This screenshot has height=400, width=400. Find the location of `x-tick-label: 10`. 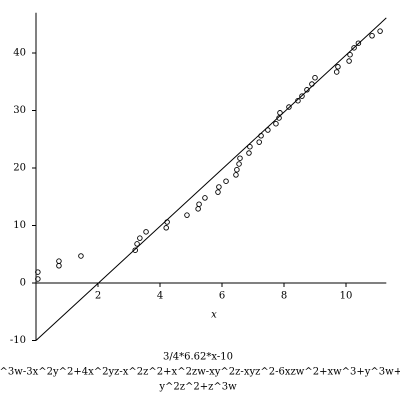

x-tick-label: 10 is located at coordinates (346, 296).